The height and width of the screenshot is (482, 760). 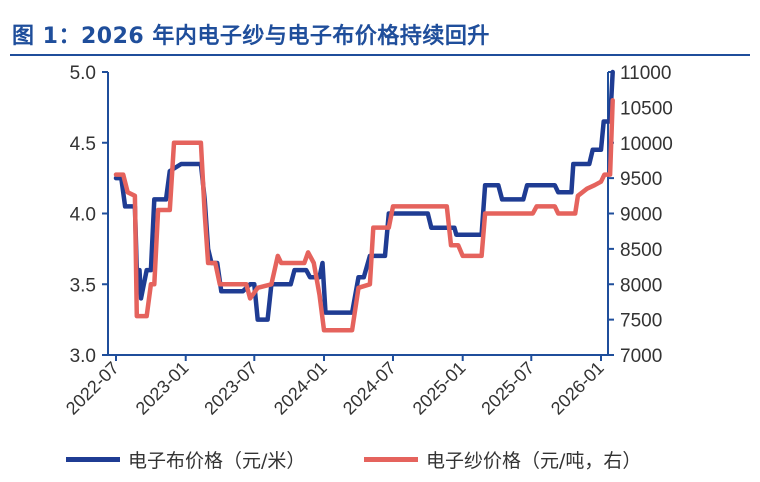 I want to click on right-tick-label: 9500, so click(x=641, y=179).